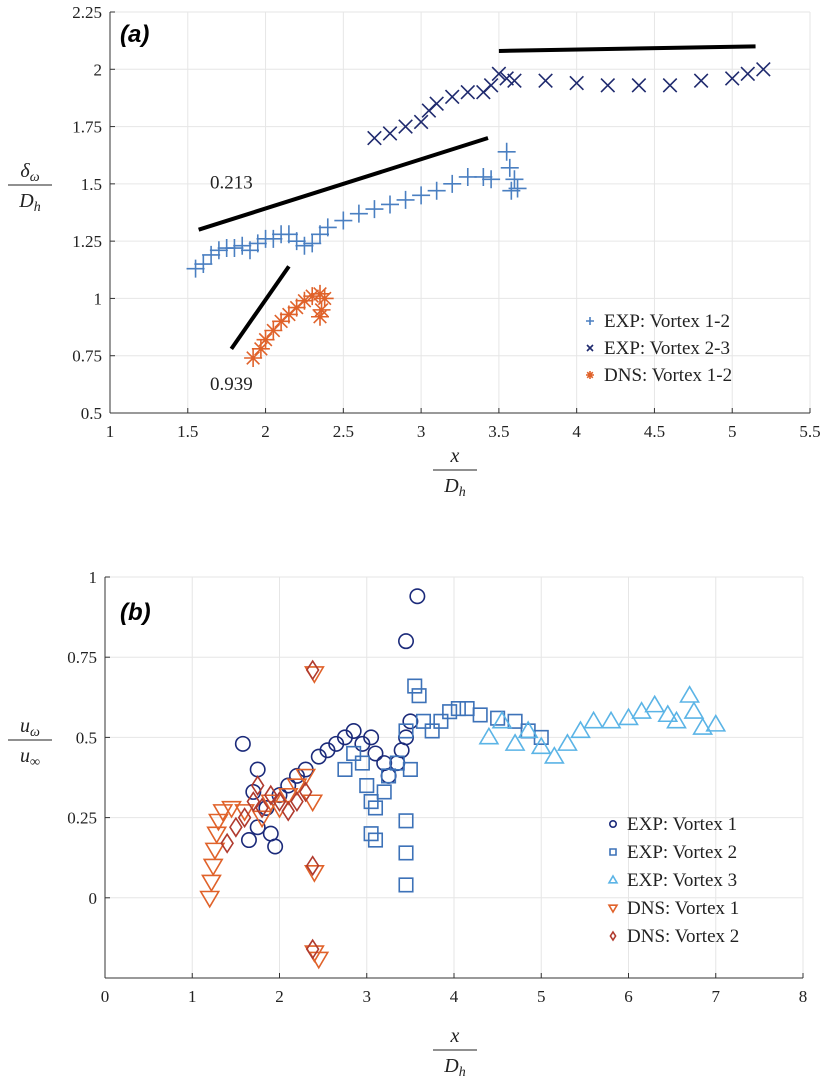  I want to click on legend-entry: EXP: Vortex 1, so click(672, 824).